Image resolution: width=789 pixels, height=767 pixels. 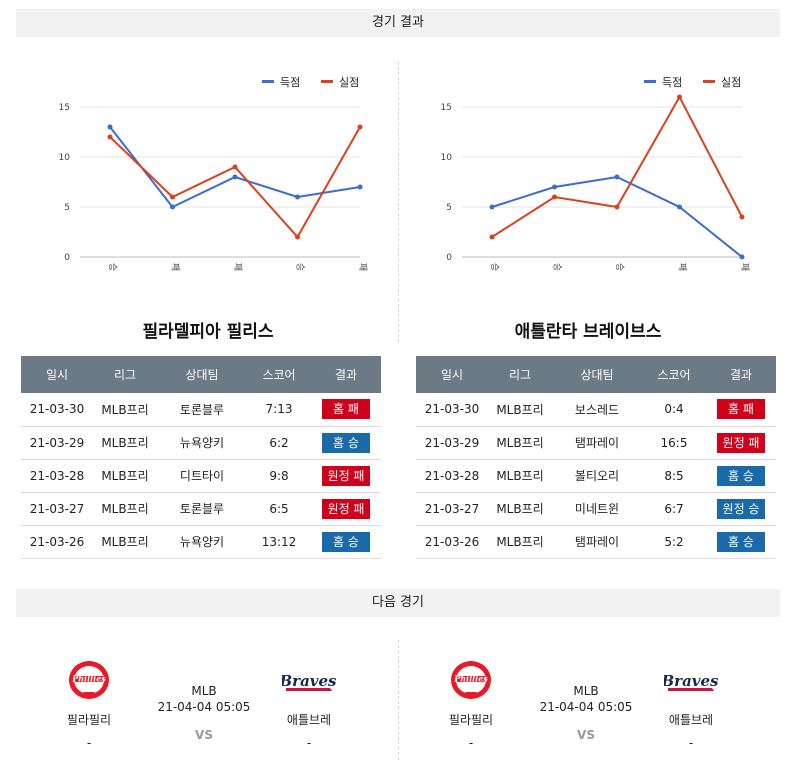 What do you see at coordinates (201, 476) in the screenshot?
I see `table-row: 21-03-28 MLB프리 디트타이 9:8 원정 패` at bounding box center [201, 476].